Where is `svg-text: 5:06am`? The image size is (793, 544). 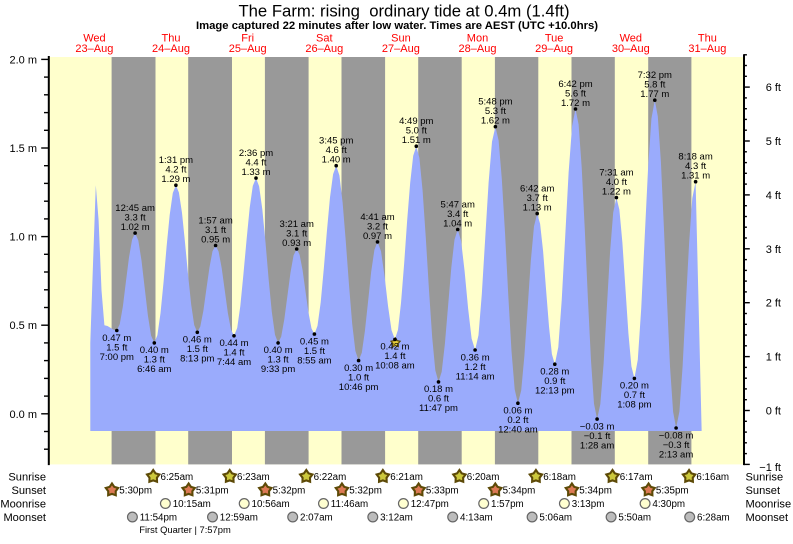
svg-text: 5:06am is located at coordinates (555, 518).